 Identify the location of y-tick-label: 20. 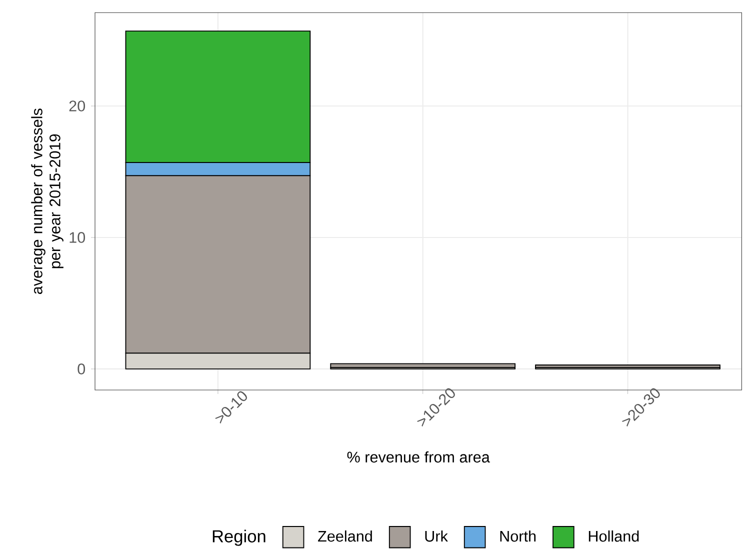
(77, 106).